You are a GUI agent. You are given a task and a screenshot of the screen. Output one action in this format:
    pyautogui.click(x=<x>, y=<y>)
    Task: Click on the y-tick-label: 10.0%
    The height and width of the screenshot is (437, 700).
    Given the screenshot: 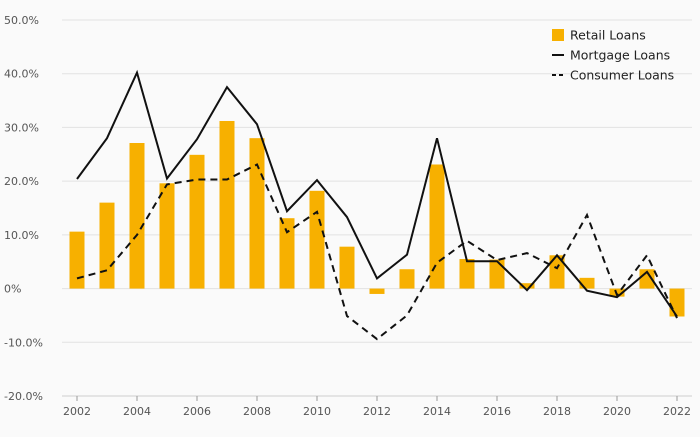 What is the action you would take?
    pyautogui.click(x=21, y=235)
    